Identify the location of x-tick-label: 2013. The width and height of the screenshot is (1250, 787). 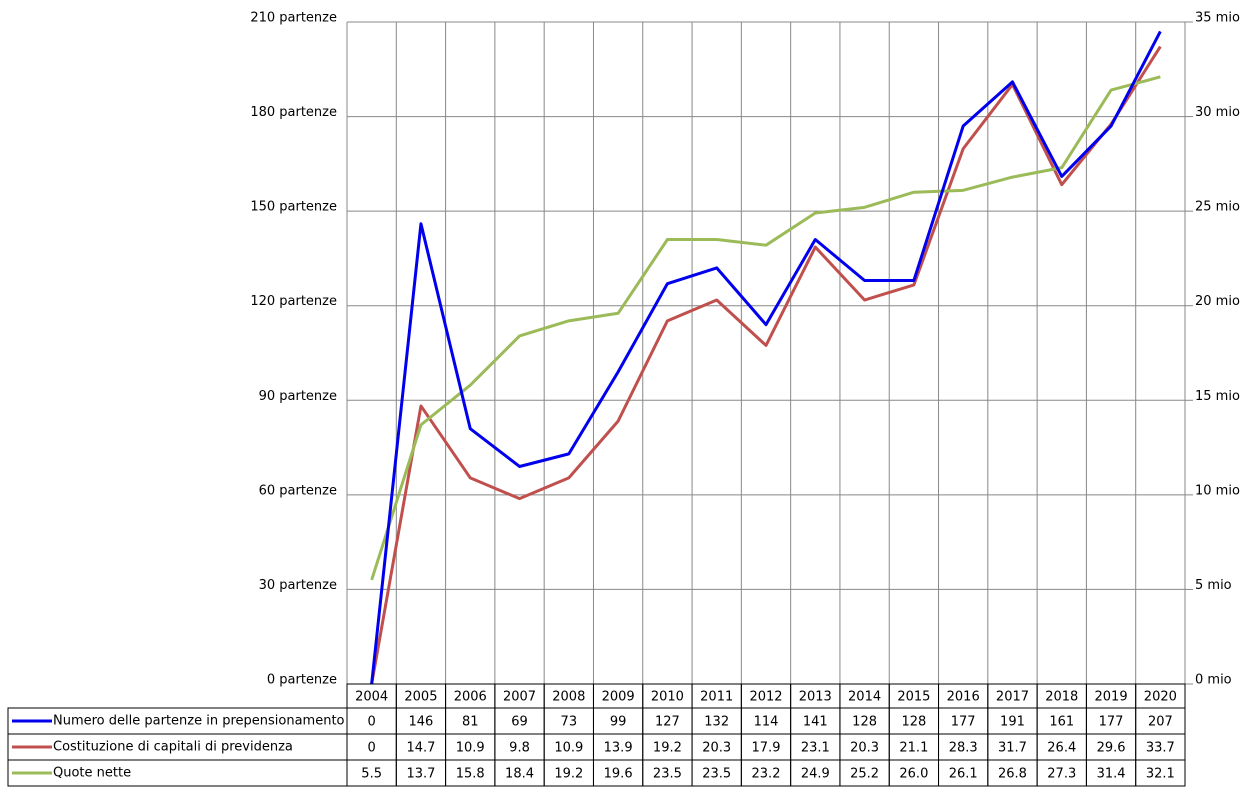
(815, 697).